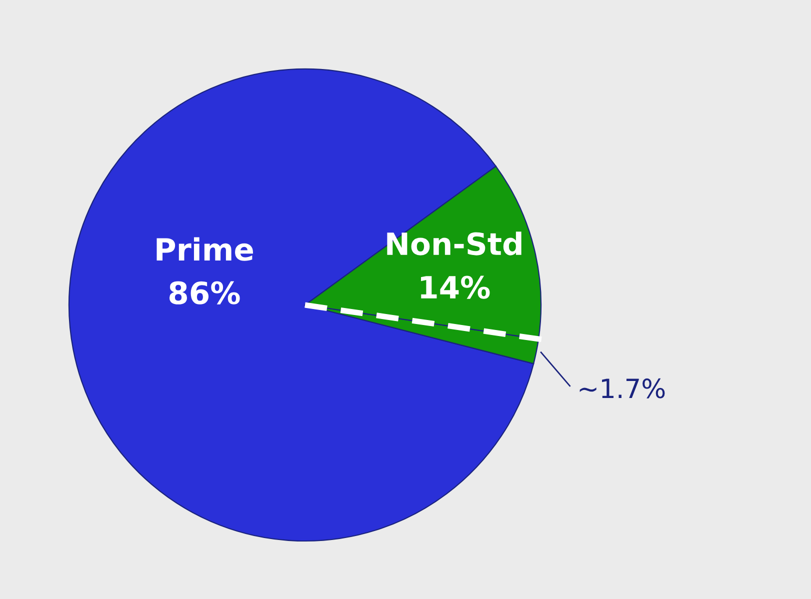 The height and width of the screenshot is (599, 811). I want to click on slice-label: Prime, so click(204, 249).